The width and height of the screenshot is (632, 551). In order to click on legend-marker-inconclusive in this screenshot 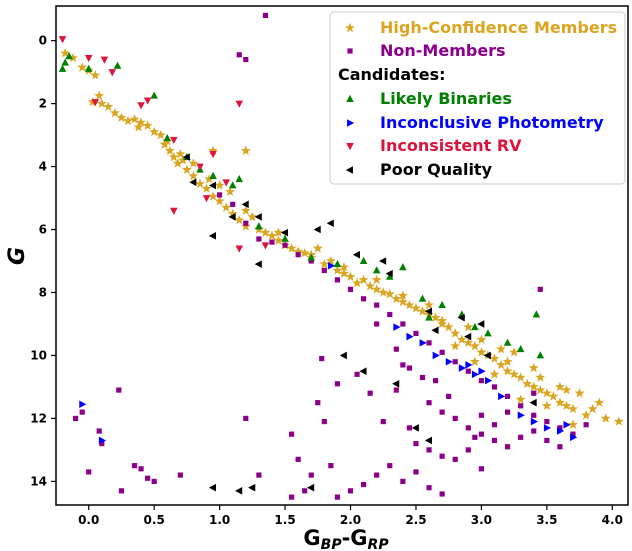, I will do `click(351, 123)`.